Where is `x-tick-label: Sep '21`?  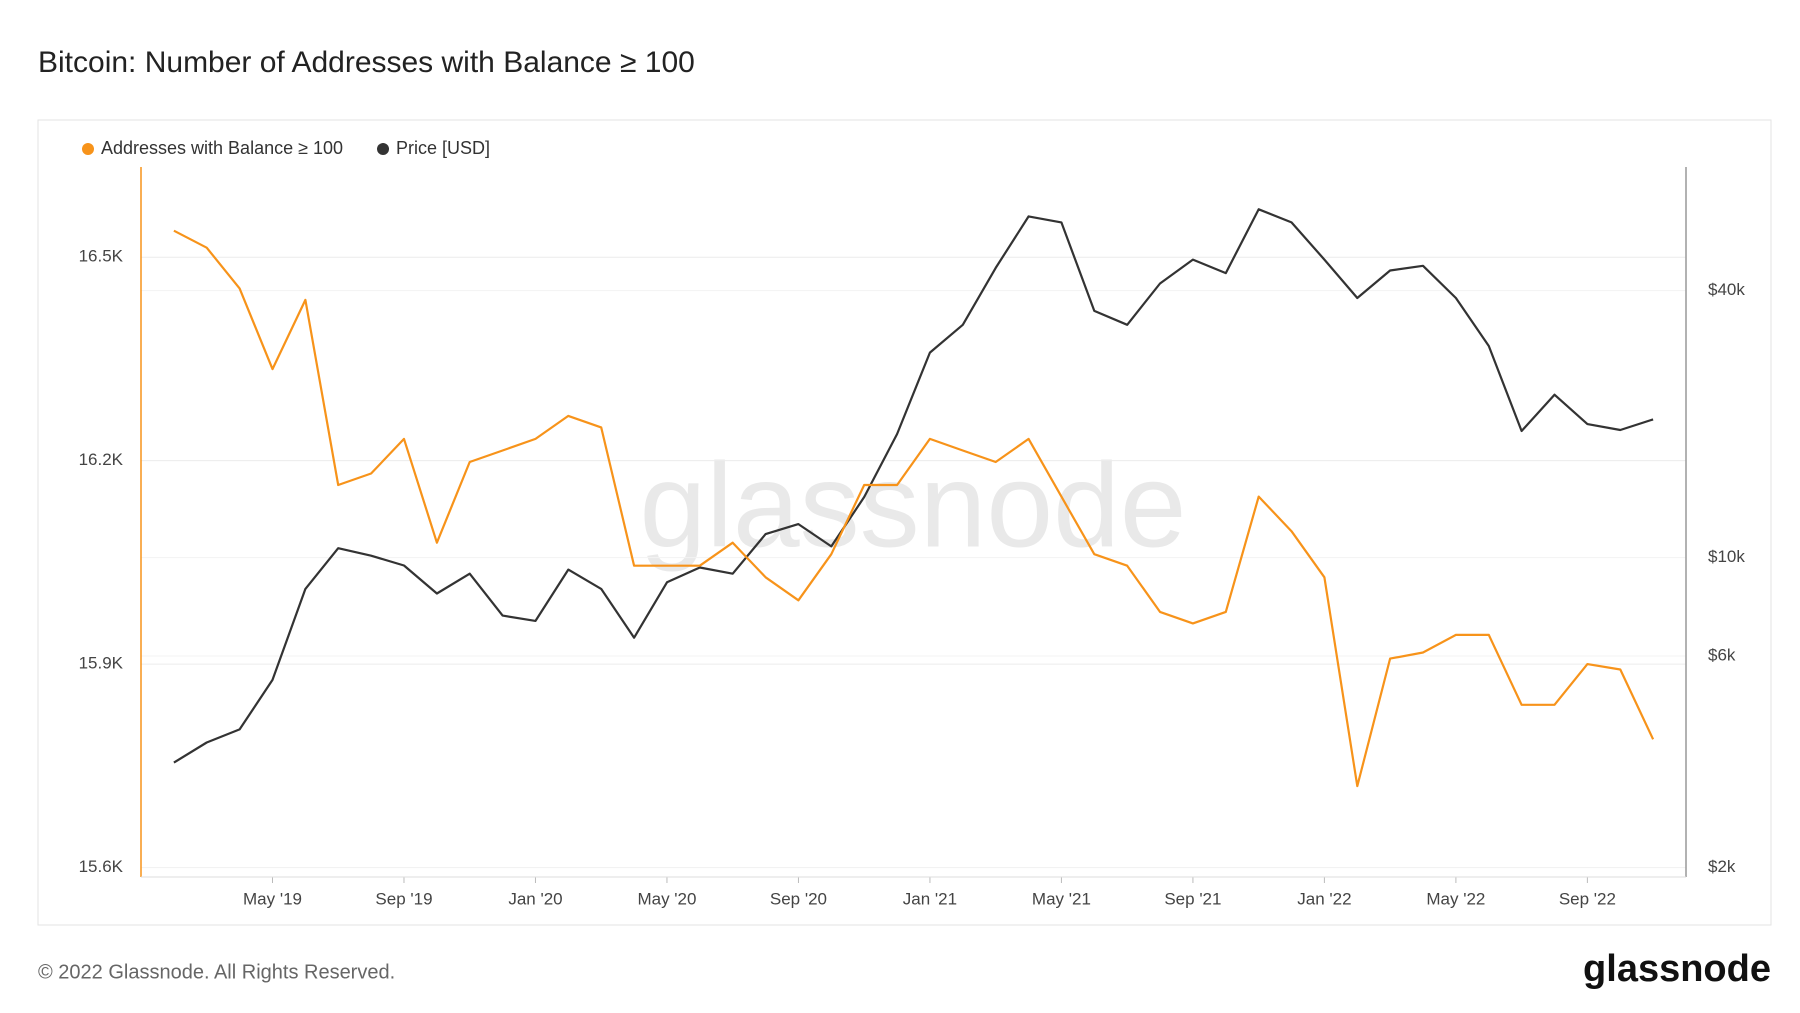 x-tick-label: Sep '21 is located at coordinates (1192, 898).